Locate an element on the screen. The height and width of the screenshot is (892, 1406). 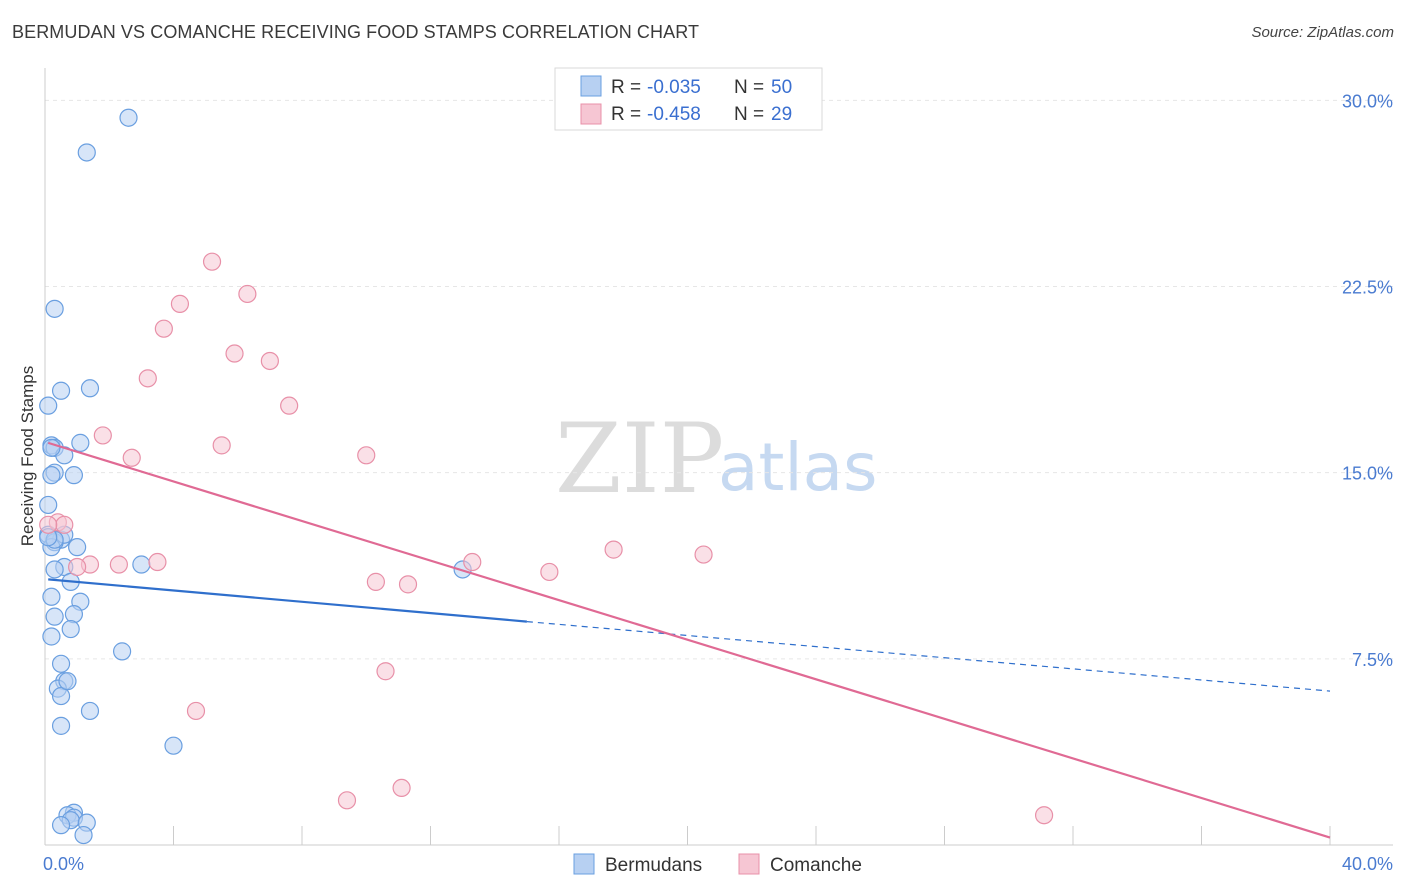
series-swatch-bermudans is located at coordinates (584, 864).